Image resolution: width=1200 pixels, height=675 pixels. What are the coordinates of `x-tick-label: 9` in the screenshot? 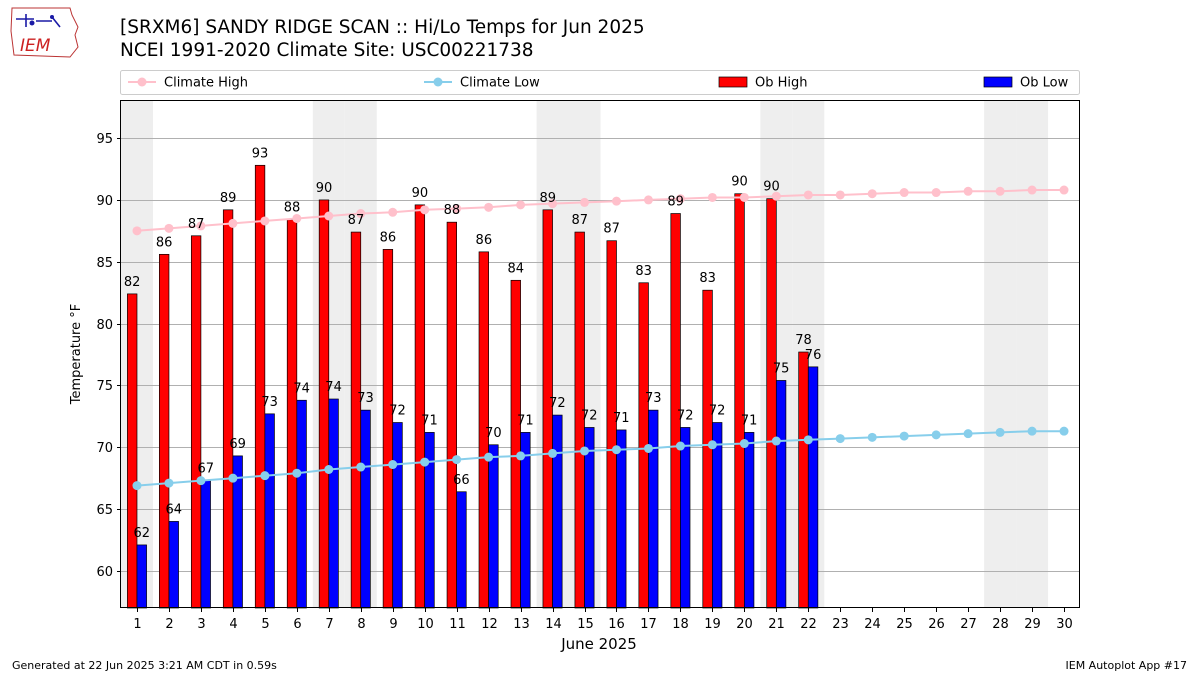 It's located at (393, 624).